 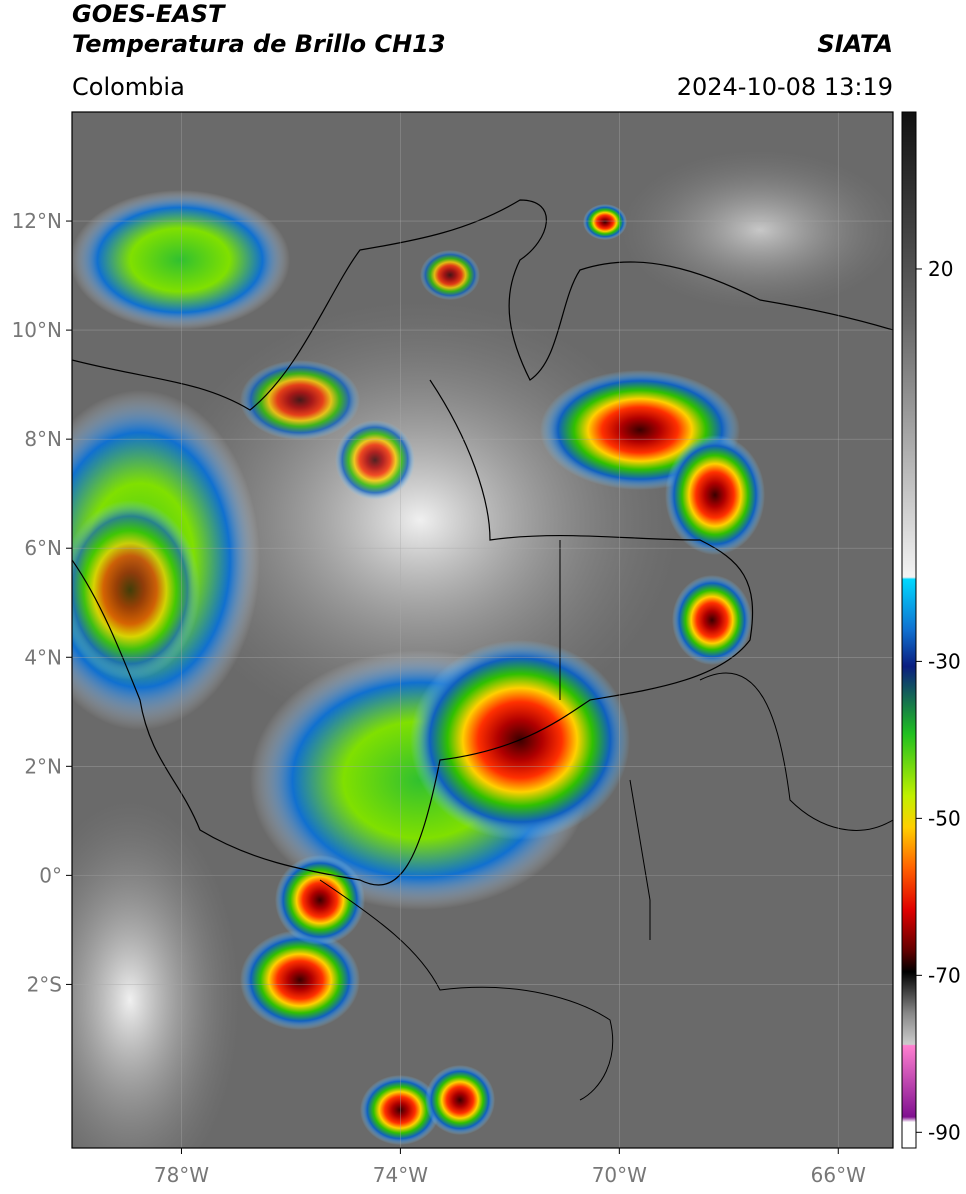 I want to click on lat-tick-label: 6°N, so click(x=43, y=548).